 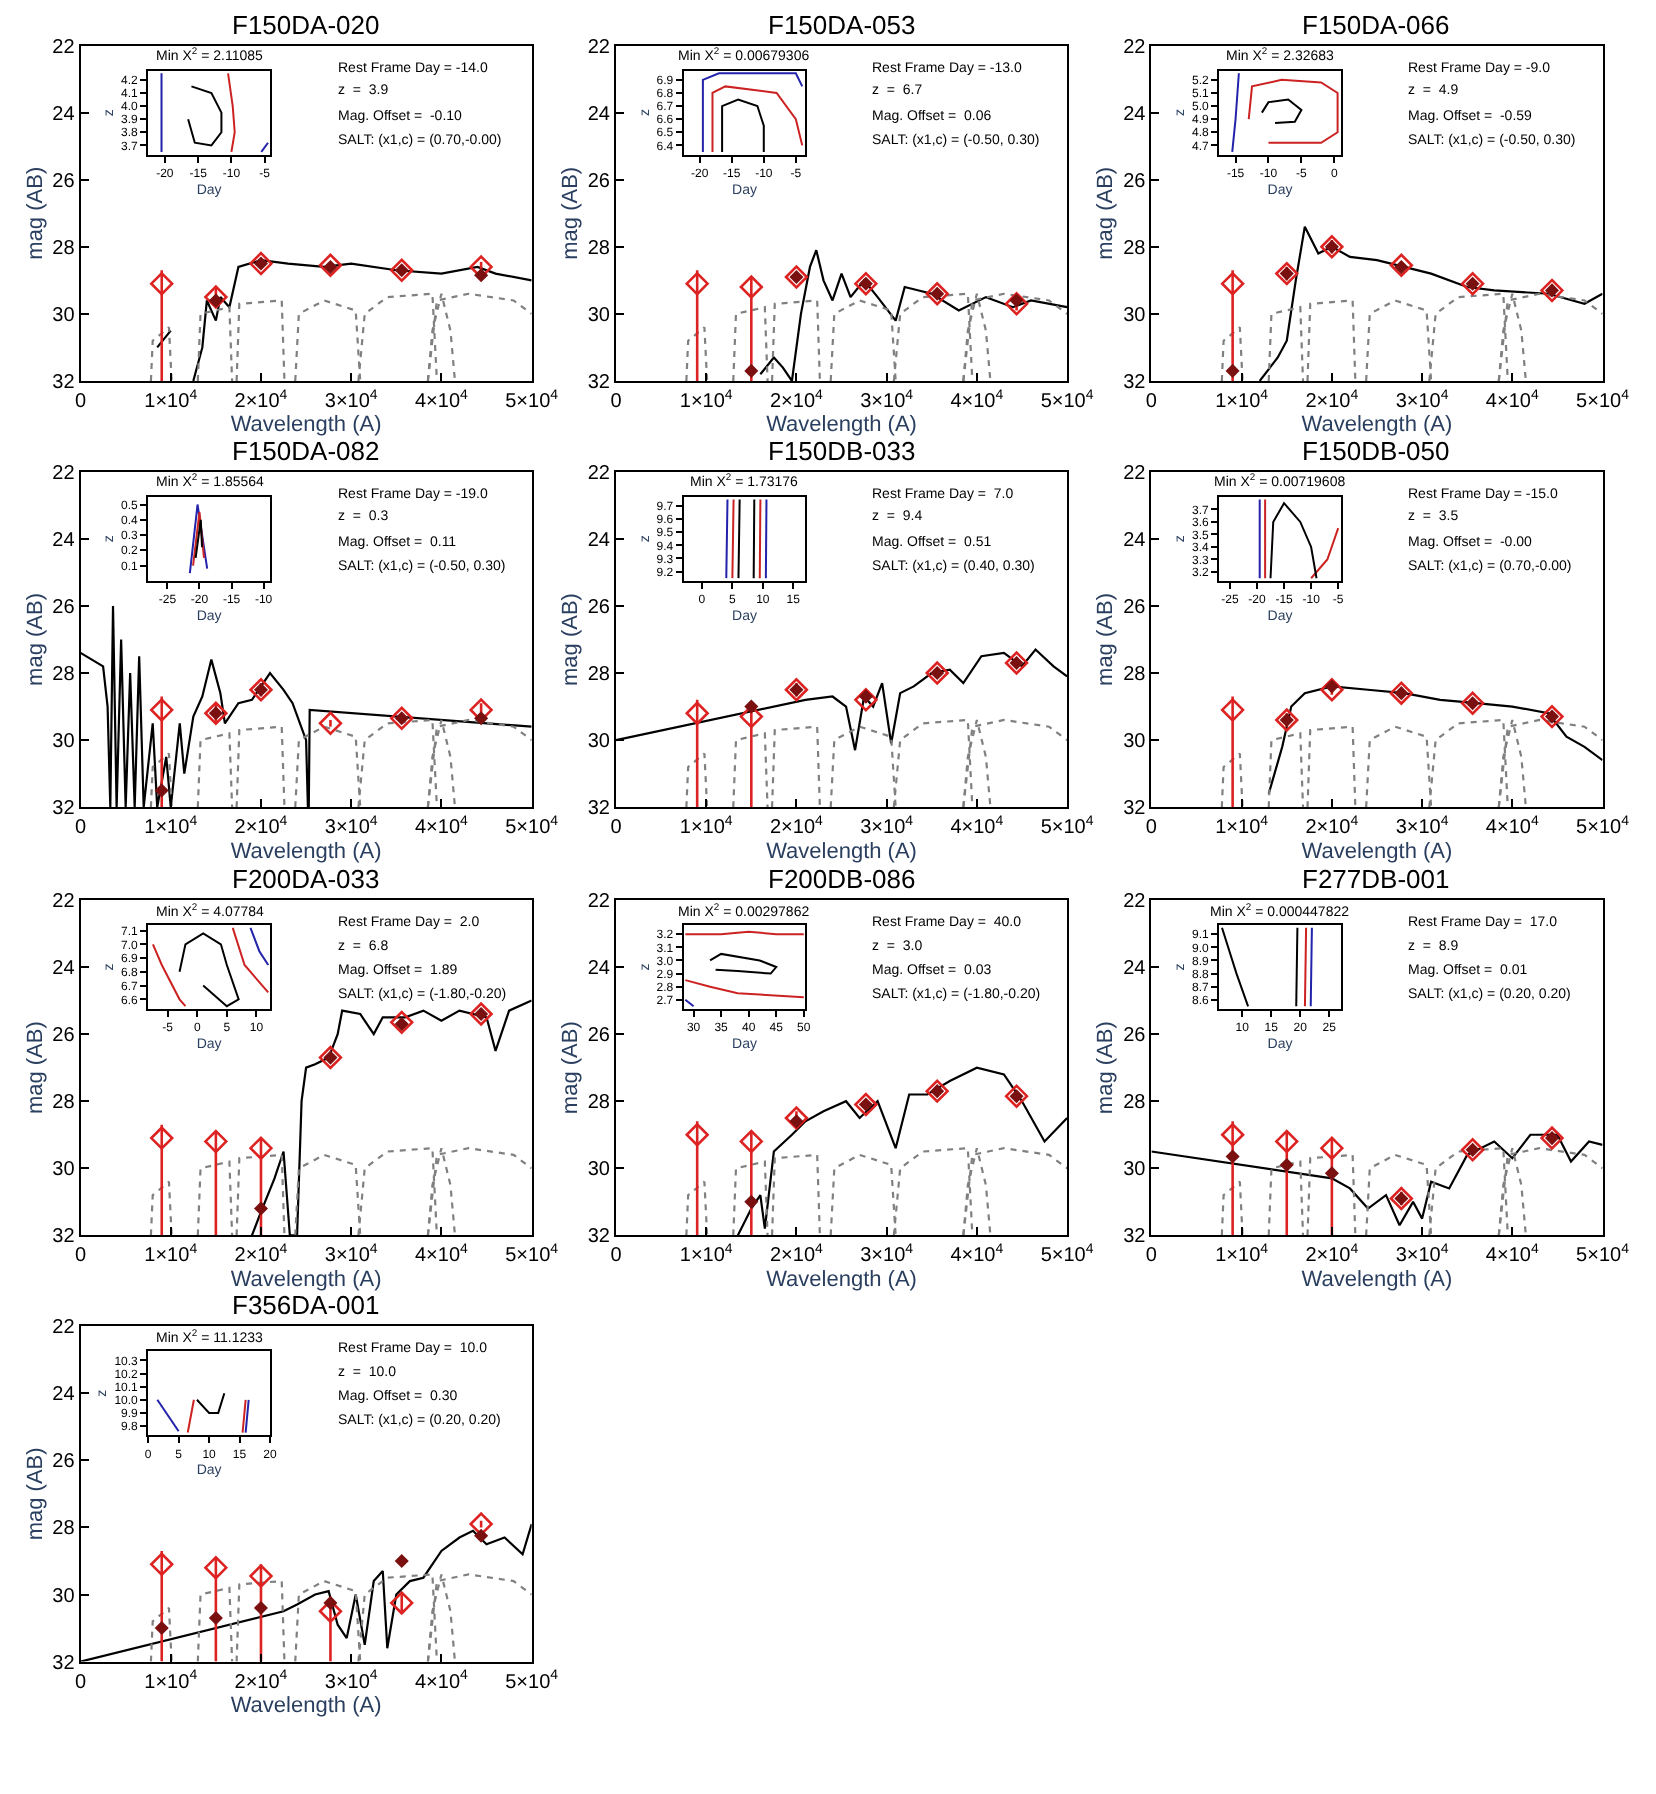 What do you see at coordinates (743, 963) in the screenshot?
I see `line-series` at bounding box center [743, 963].